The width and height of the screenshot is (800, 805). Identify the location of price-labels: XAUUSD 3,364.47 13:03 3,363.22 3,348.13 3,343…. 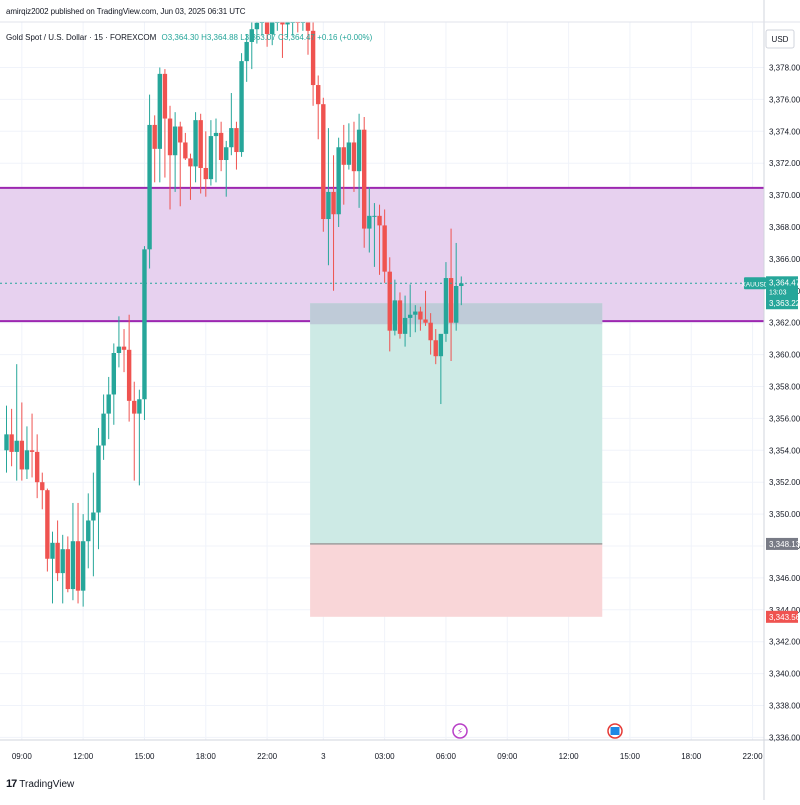
(770, 449).